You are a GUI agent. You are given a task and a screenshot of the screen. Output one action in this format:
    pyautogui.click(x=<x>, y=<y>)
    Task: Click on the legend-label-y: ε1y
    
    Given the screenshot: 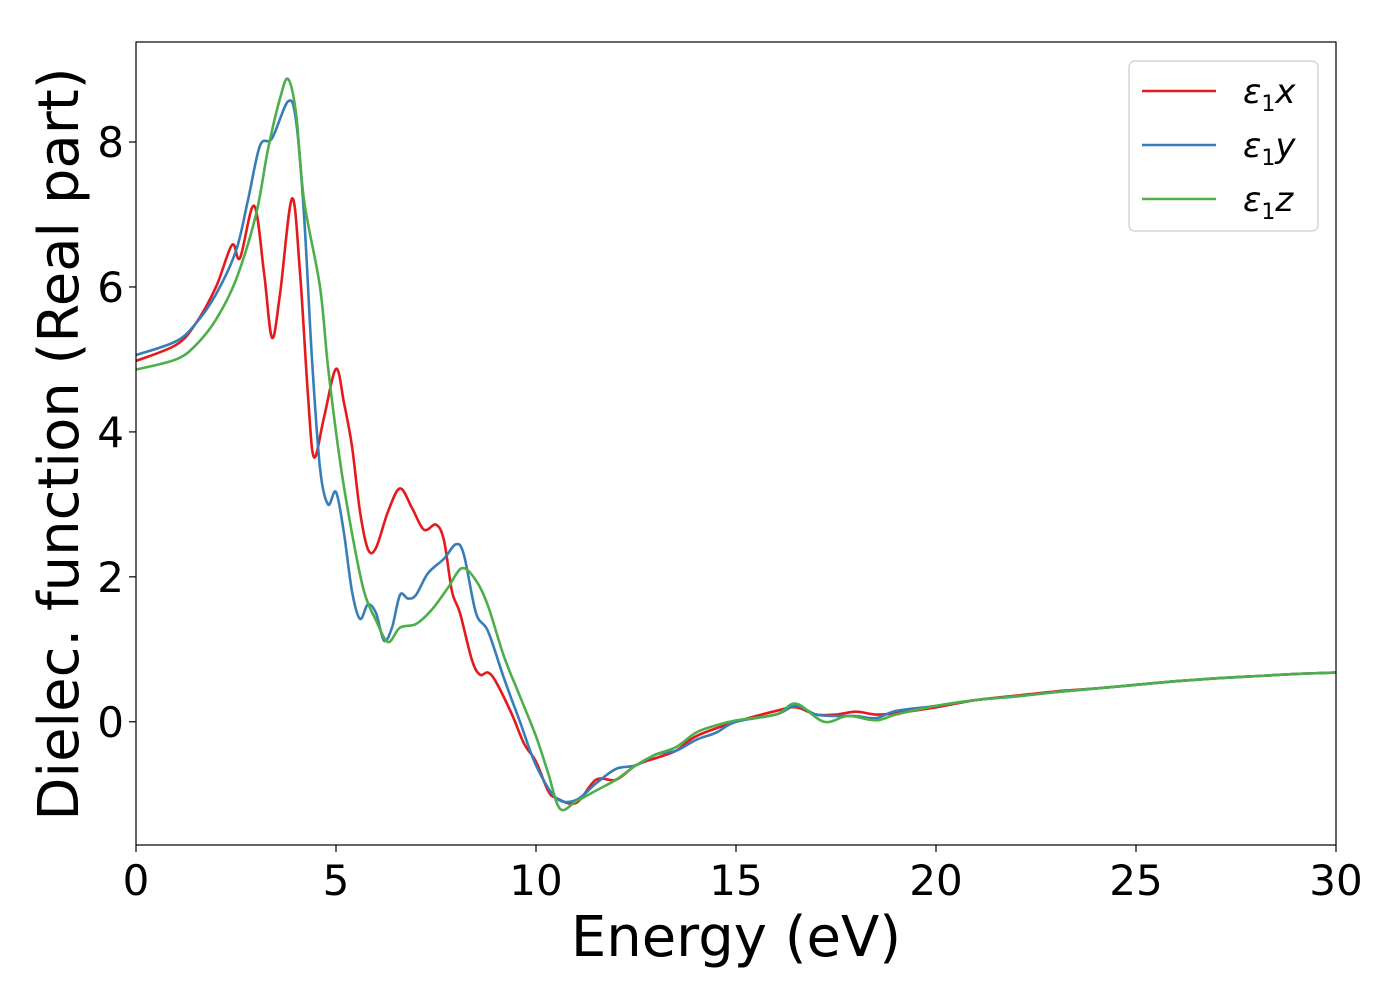 What is the action you would take?
    pyautogui.click(x=1269, y=148)
    